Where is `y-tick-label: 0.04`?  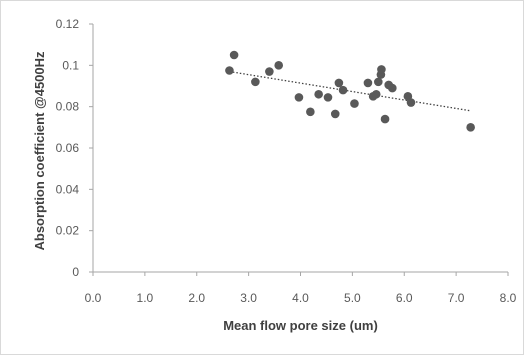
y-tick-label: 0.04 is located at coordinates (68, 189).